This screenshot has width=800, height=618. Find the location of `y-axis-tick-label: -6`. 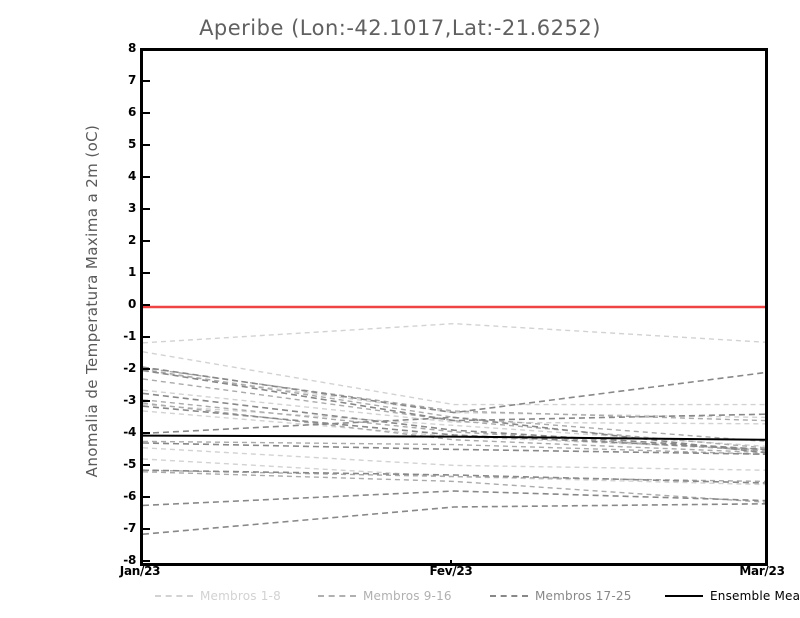

y-axis-tick-label: -6 is located at coordinates (129, 496).